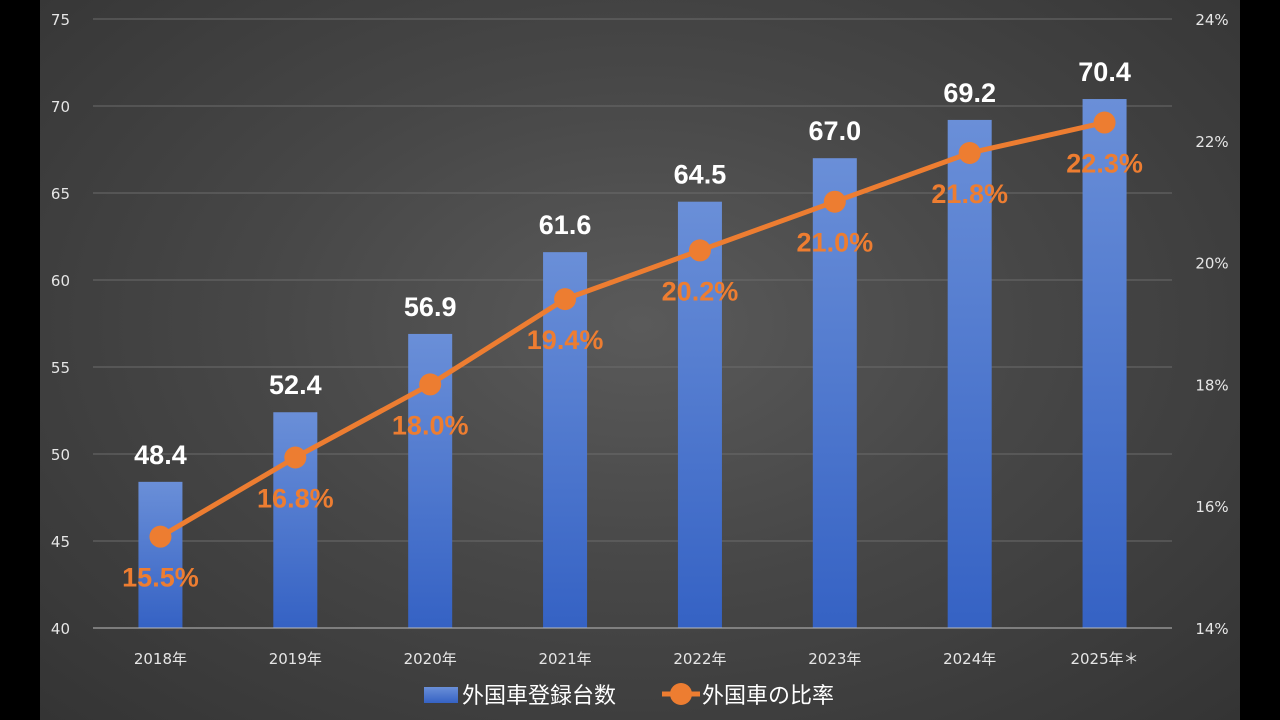  What do you see at coordinates (835, 243) in the screenshot?
I see `line-value-label: 21.0%` at bounding box center [835, 243].